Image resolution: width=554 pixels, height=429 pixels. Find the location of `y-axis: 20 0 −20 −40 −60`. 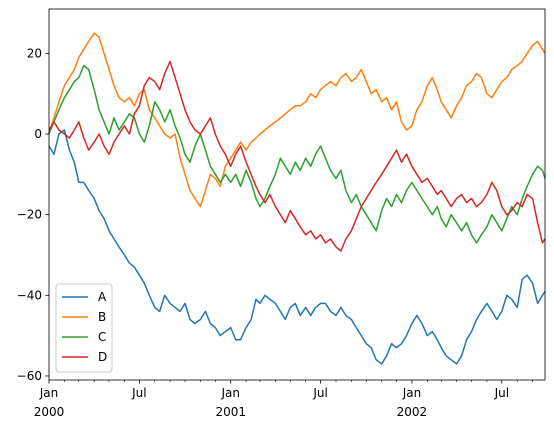

y-axis: 20 0 −20 −40 −60 is located at coordinates (33, 214).